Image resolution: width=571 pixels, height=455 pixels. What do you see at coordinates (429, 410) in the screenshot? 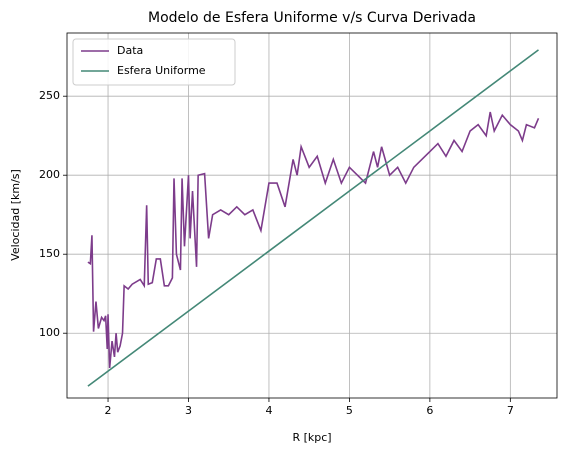
I see `x-tick-label: 6` at bounding box center [429, 410].